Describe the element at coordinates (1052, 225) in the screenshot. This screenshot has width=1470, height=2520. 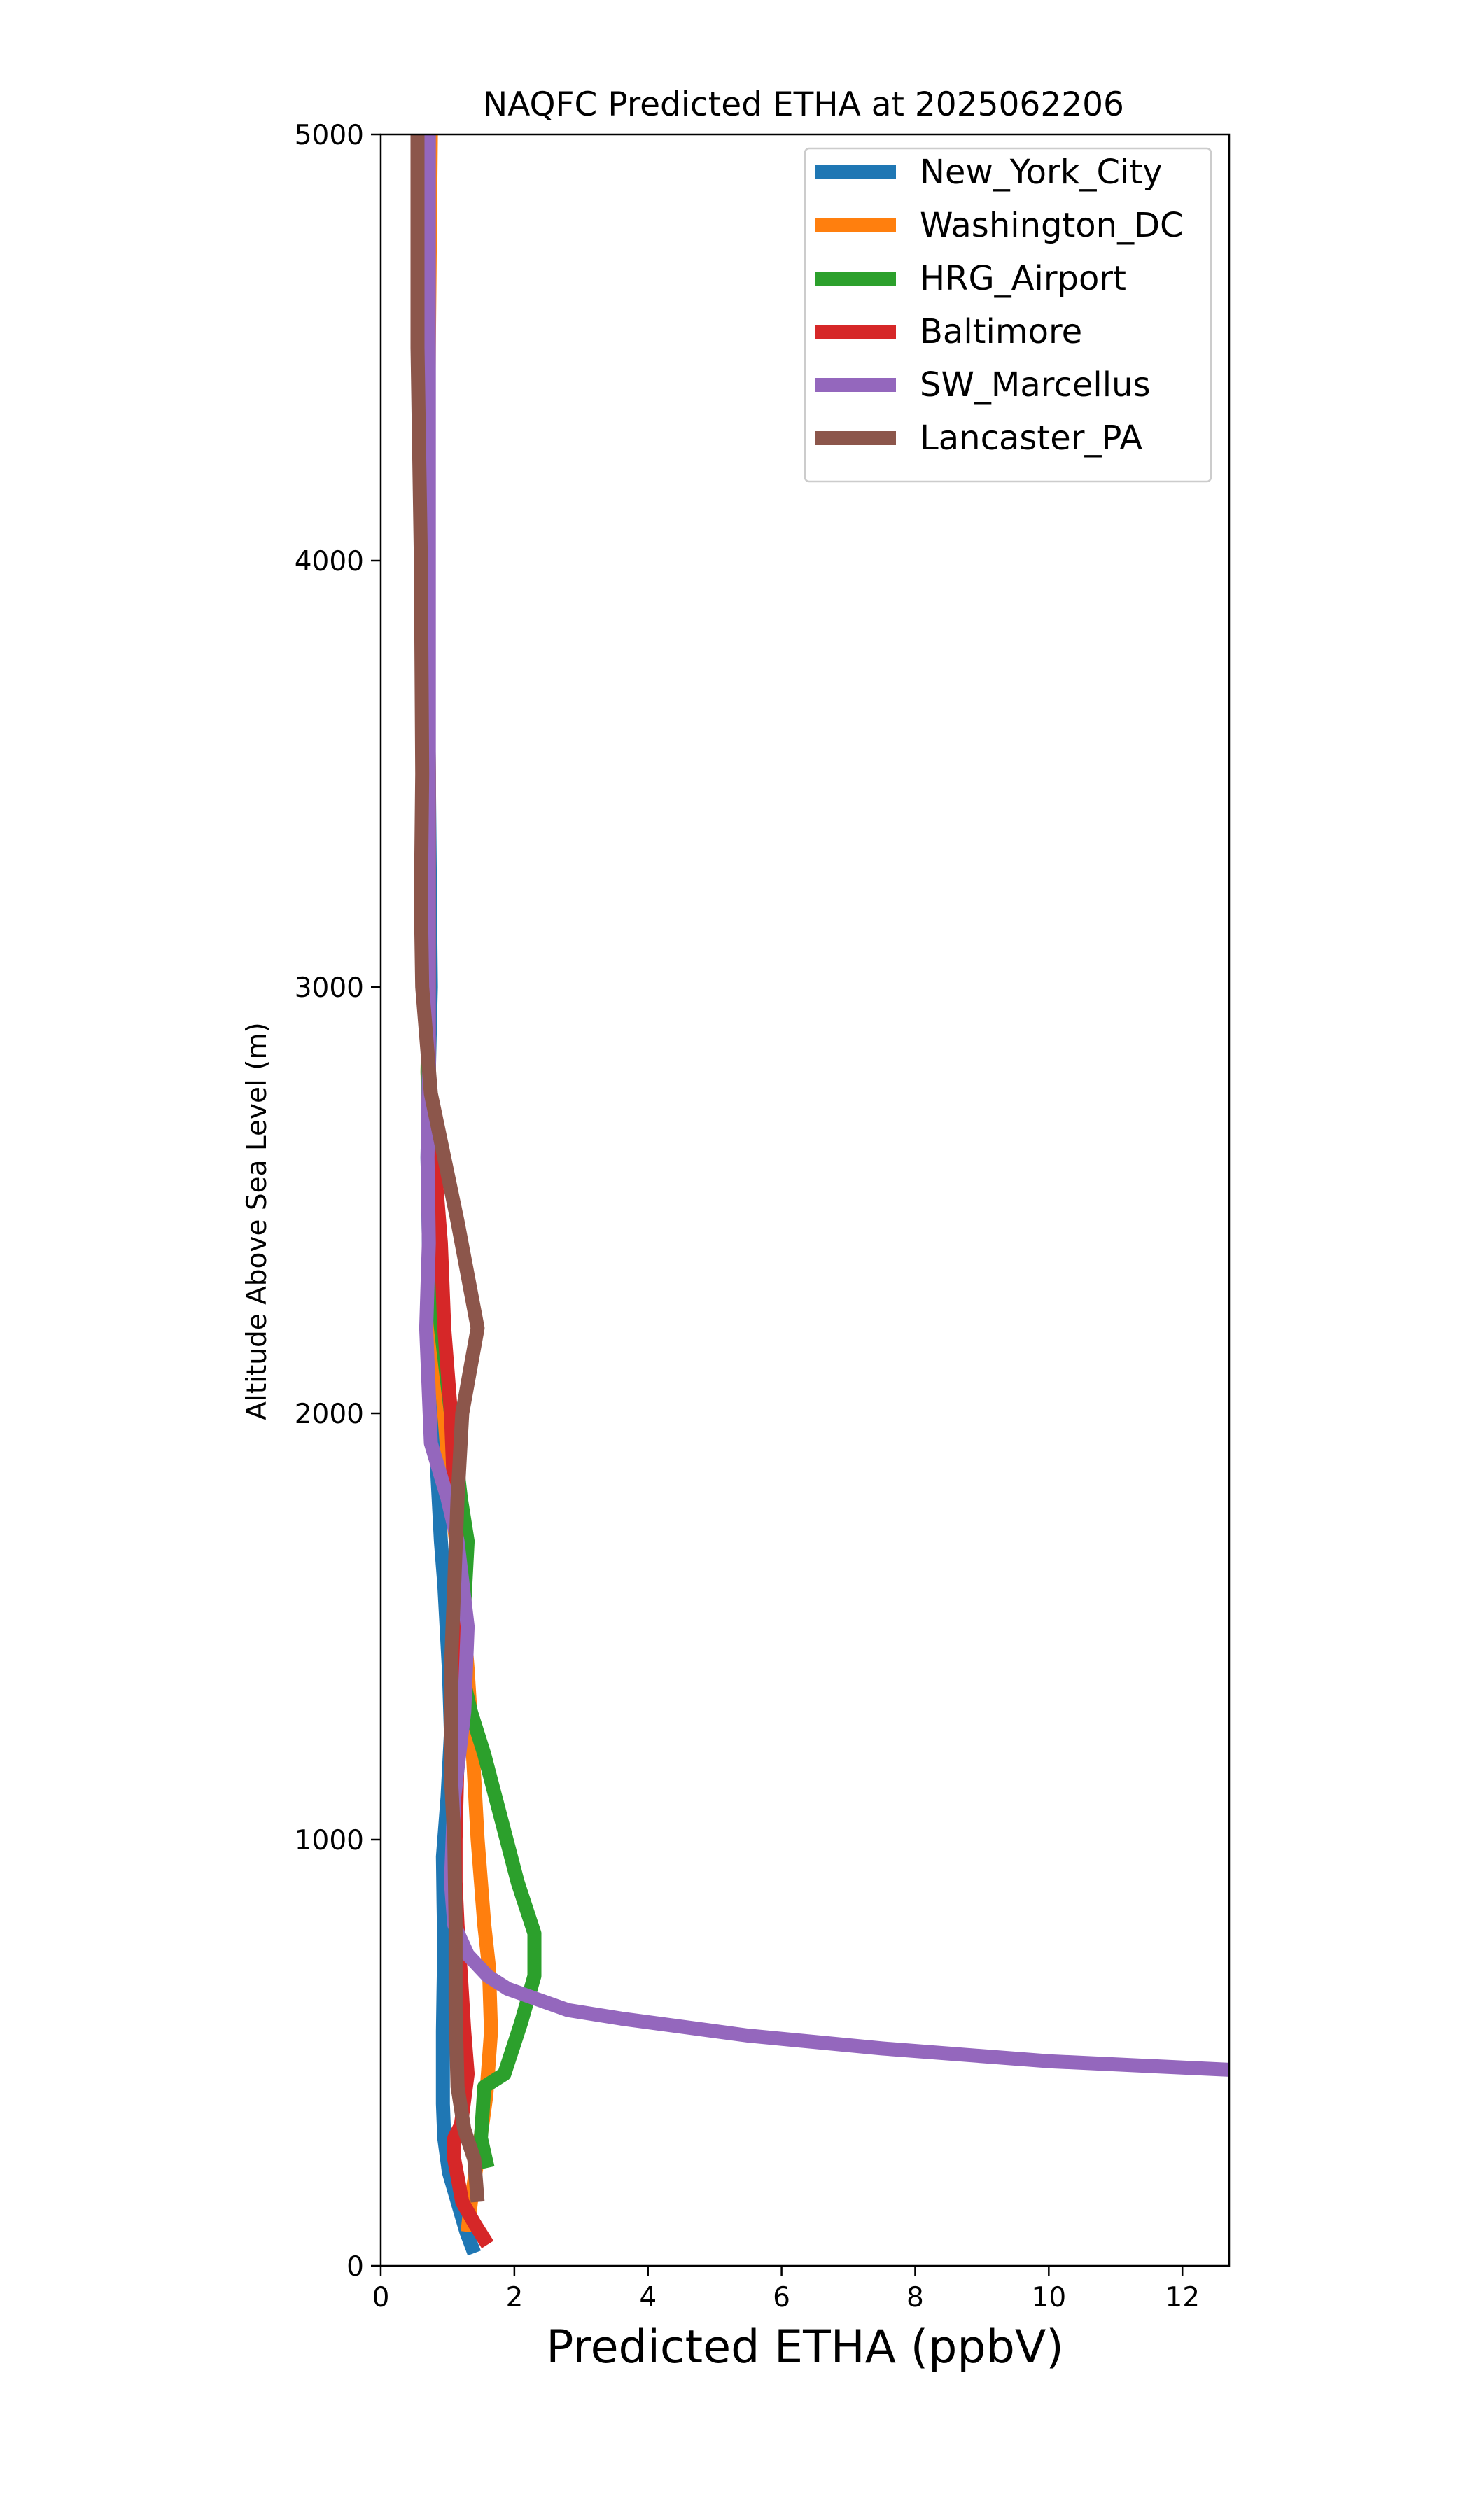
I see `legend-label: Washington_DC` at that location.